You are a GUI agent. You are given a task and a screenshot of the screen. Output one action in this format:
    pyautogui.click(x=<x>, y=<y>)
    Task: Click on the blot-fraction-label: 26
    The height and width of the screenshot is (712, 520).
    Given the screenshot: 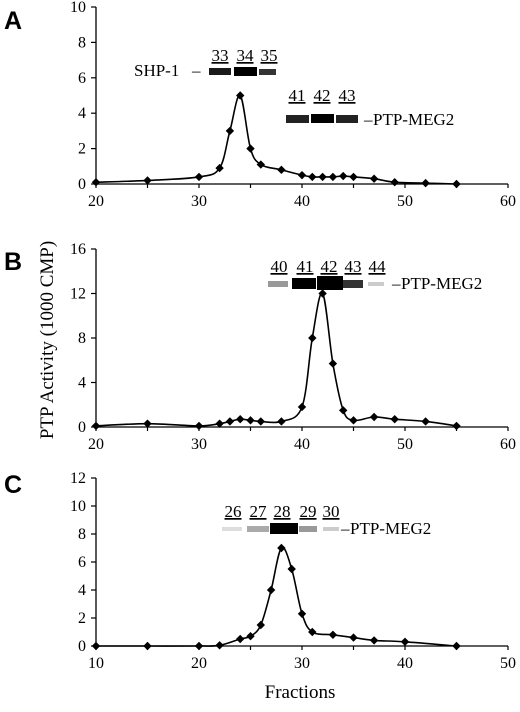 What is the action you would take?
    pyautogui.click(x=233, y=511)
    